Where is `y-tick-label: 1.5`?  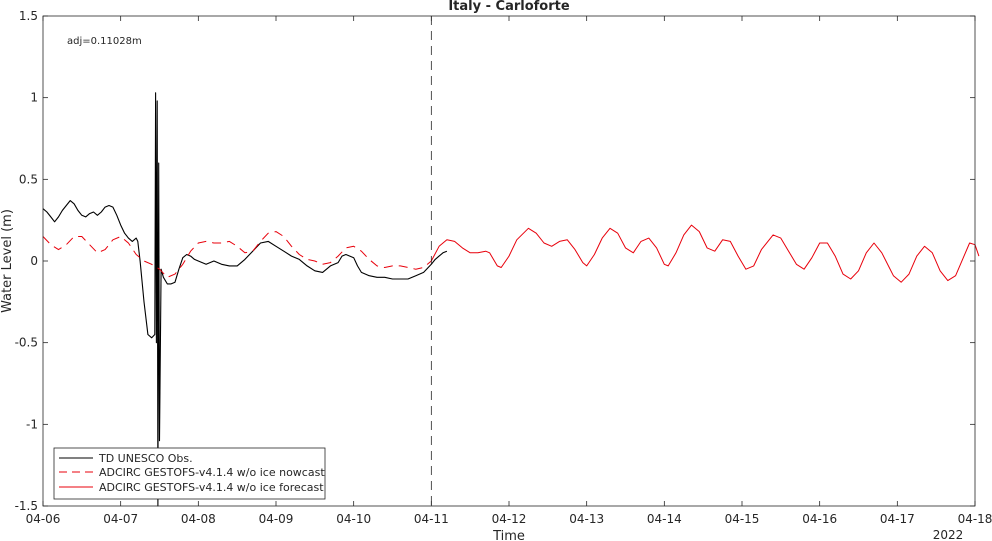
y-tick-label: 1.5 is located at coordinates (28, 16).